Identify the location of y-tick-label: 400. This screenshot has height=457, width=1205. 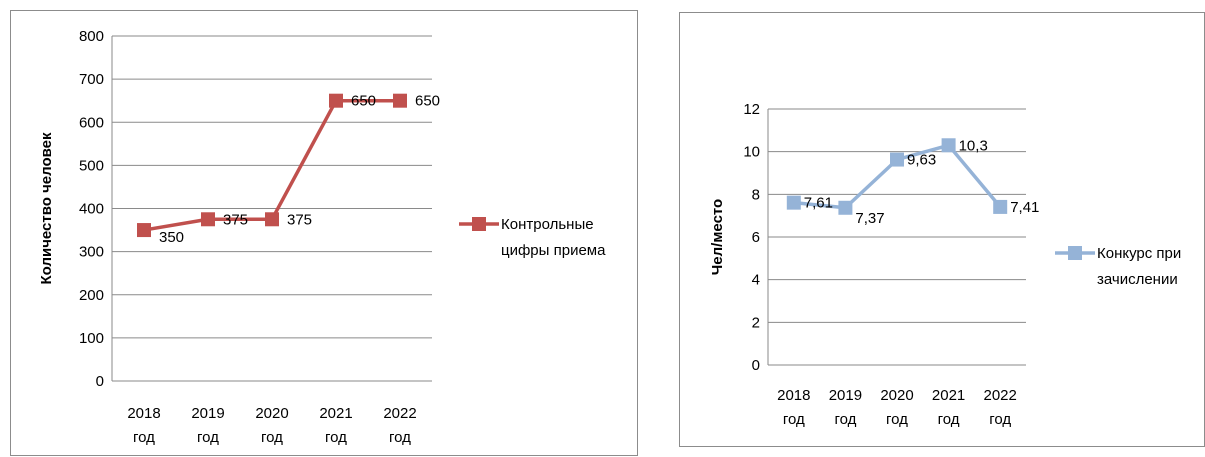
(91, 209).